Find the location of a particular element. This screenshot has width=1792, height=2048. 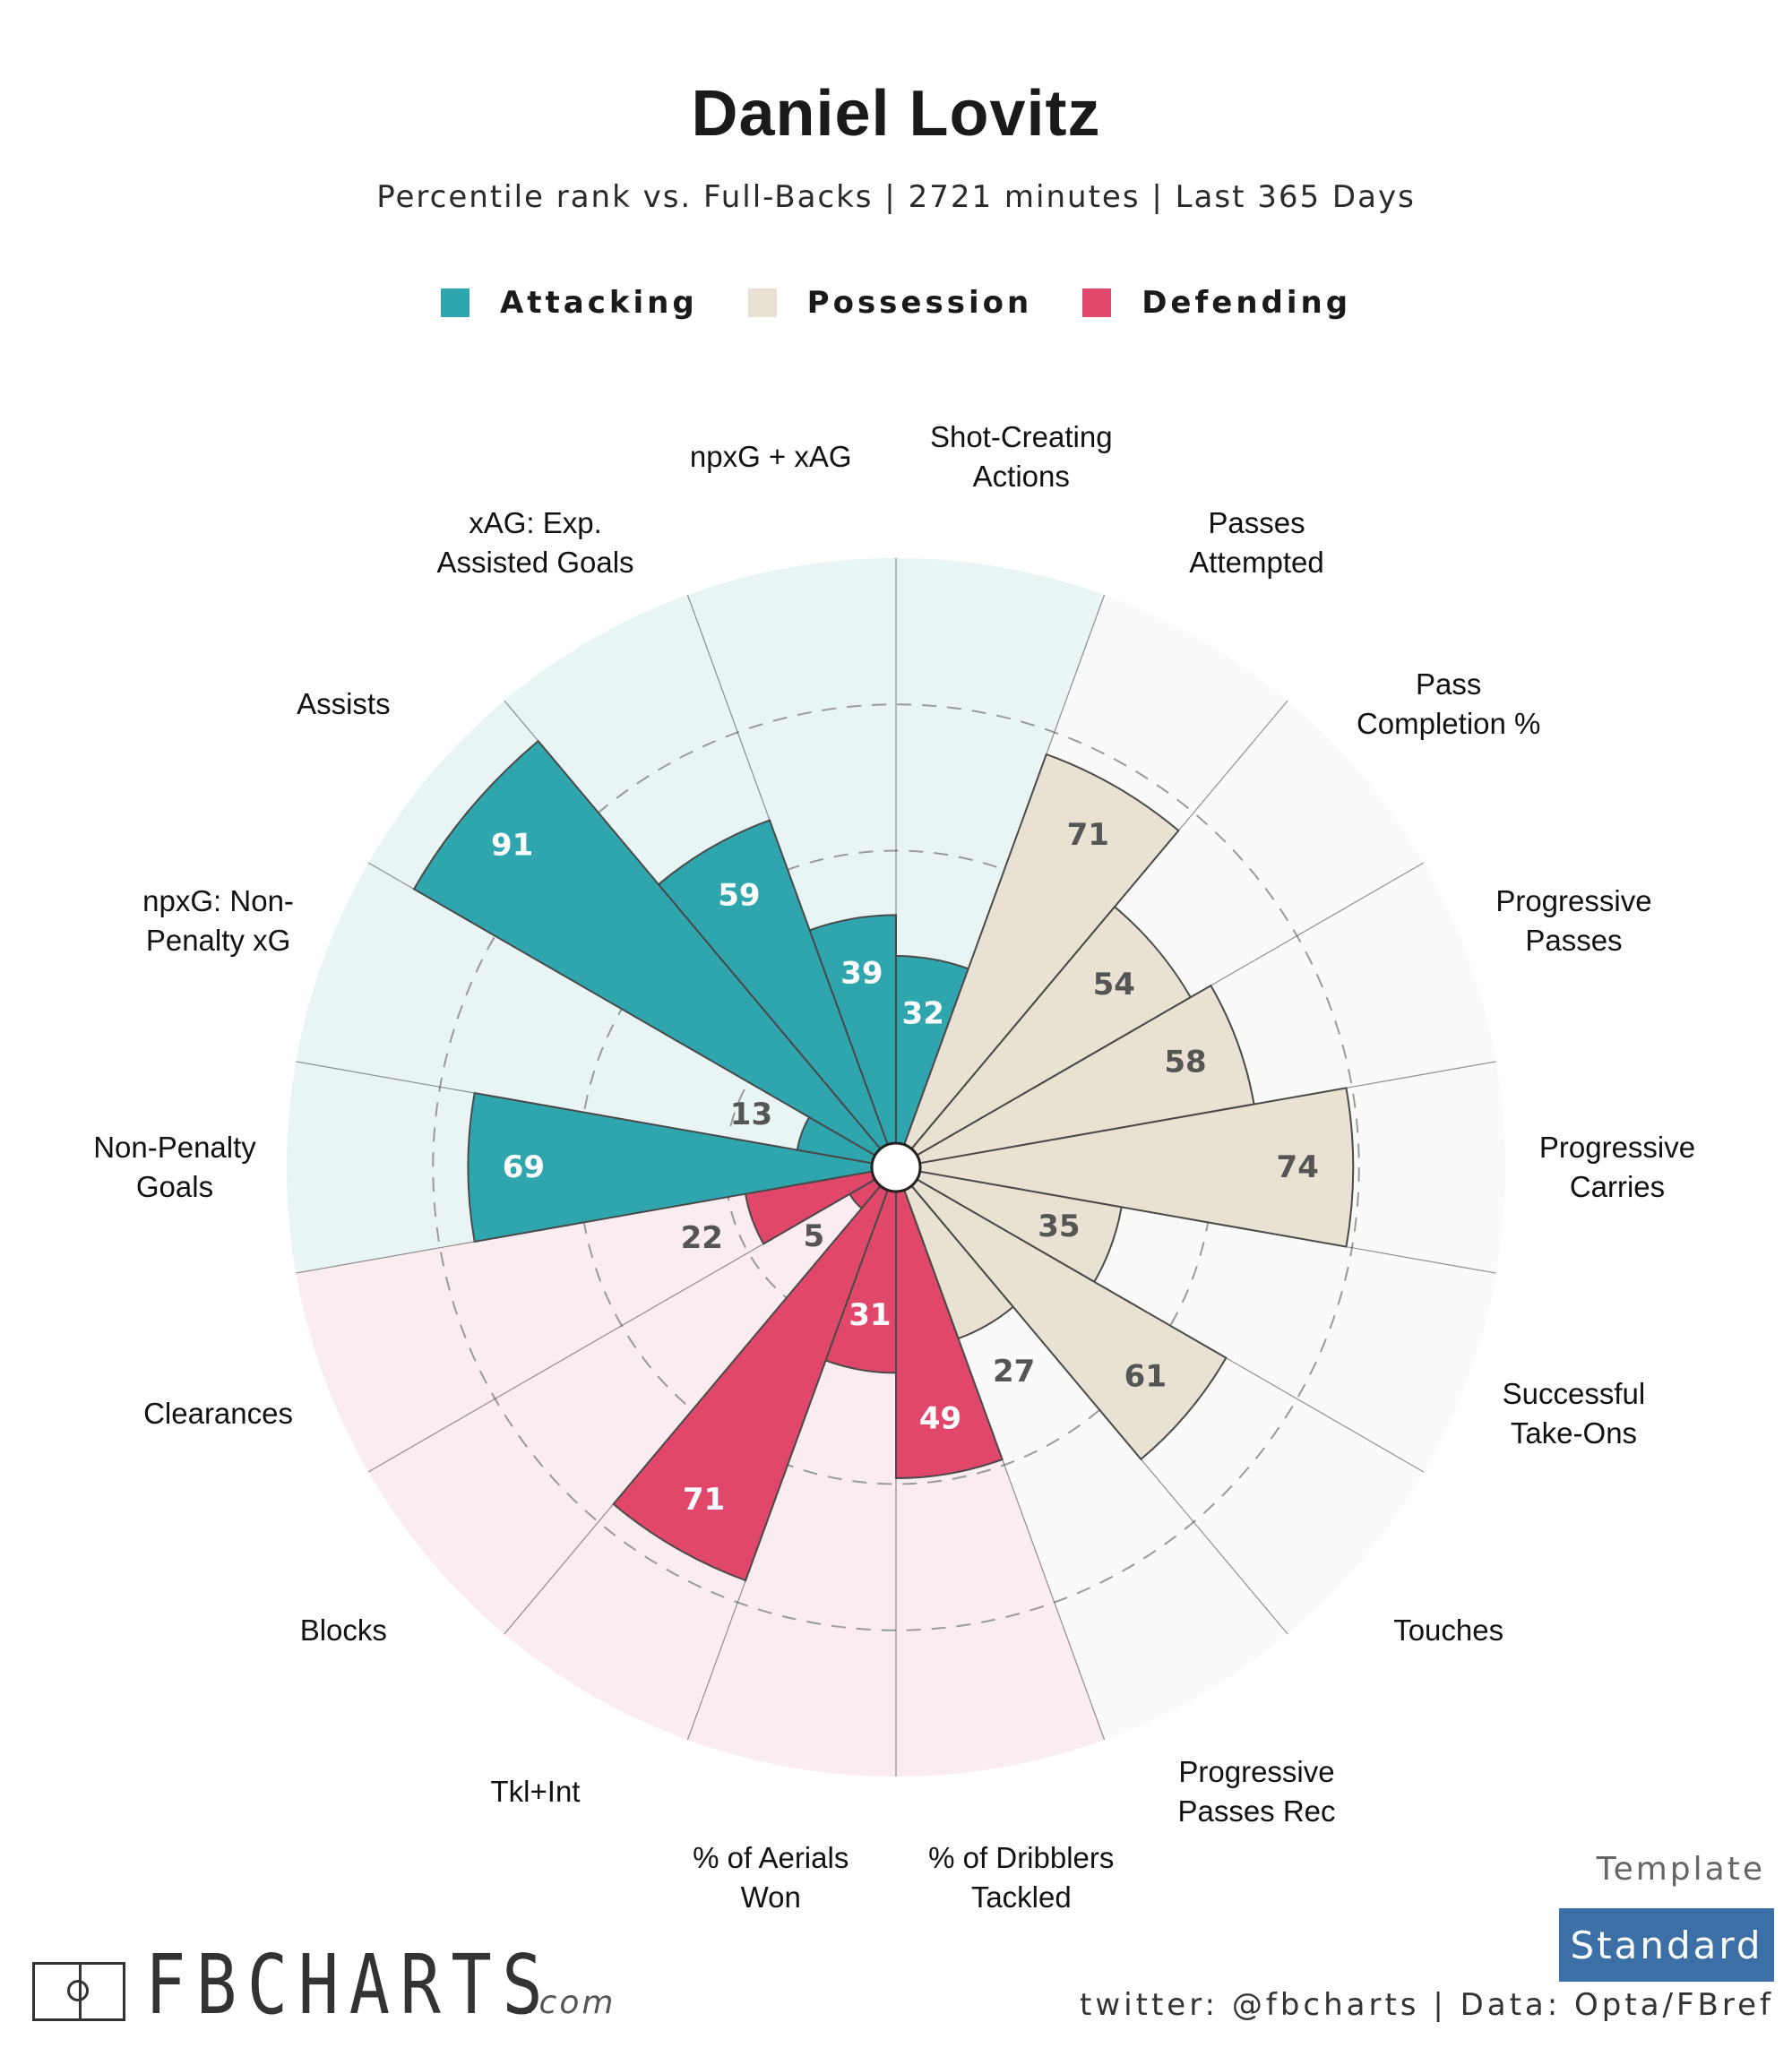

template-label: Template is located at coordinates (1680, 1869).